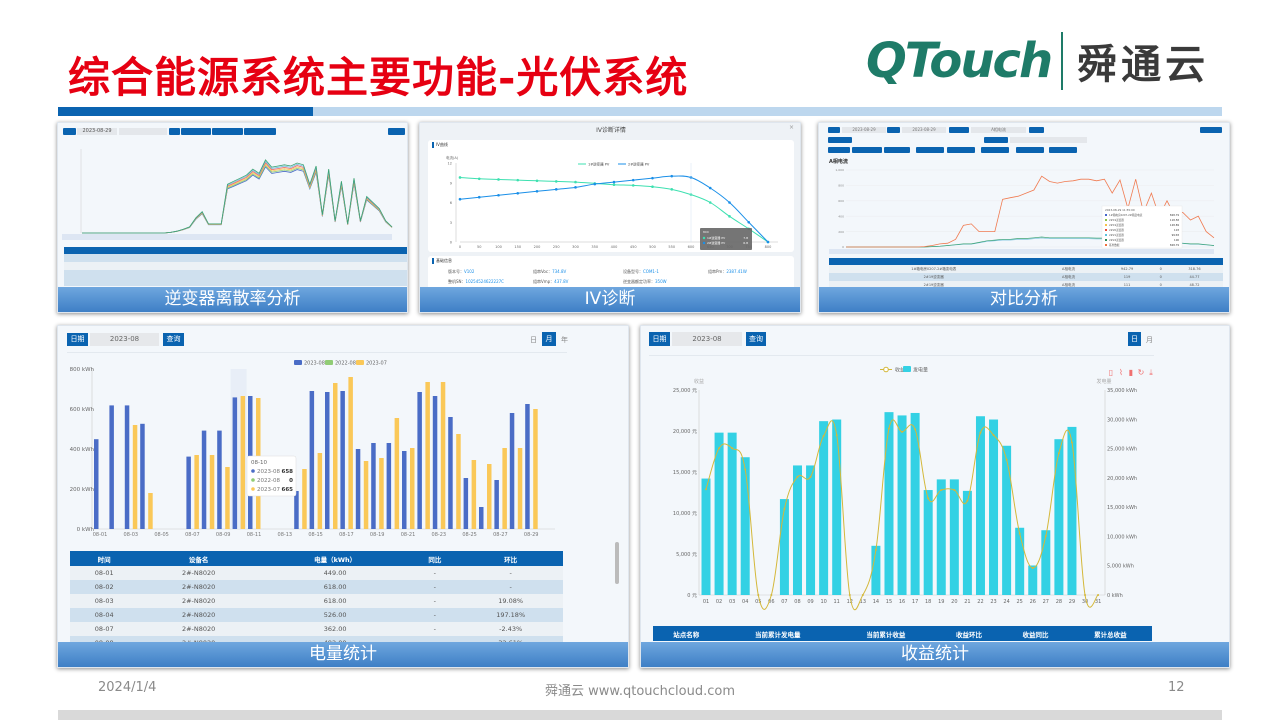  I want to click on data-view-icon: ▯, so click(1111, 372).